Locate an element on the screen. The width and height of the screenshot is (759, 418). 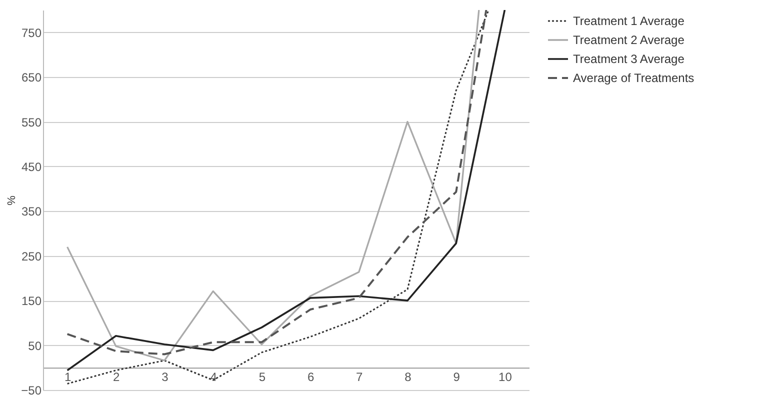
y-tick-label: 550 is located at coordinates (31, 122).